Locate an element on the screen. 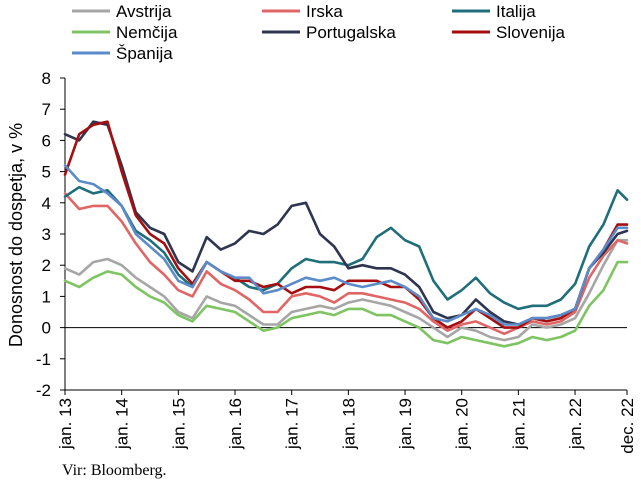 Image resolution: width=641 pixels, height=487 pixels. source-note: Vir: Bloomberg. is located at coordinates (114, 470).